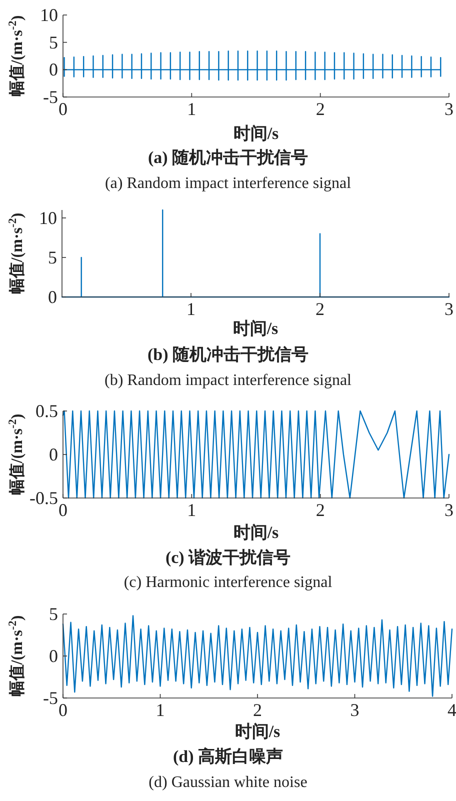  What do you see at coordinates (228, 557) in the screenshot?
I see `text: (c) 谐波干扰信号` at bounding box center [228, 557].